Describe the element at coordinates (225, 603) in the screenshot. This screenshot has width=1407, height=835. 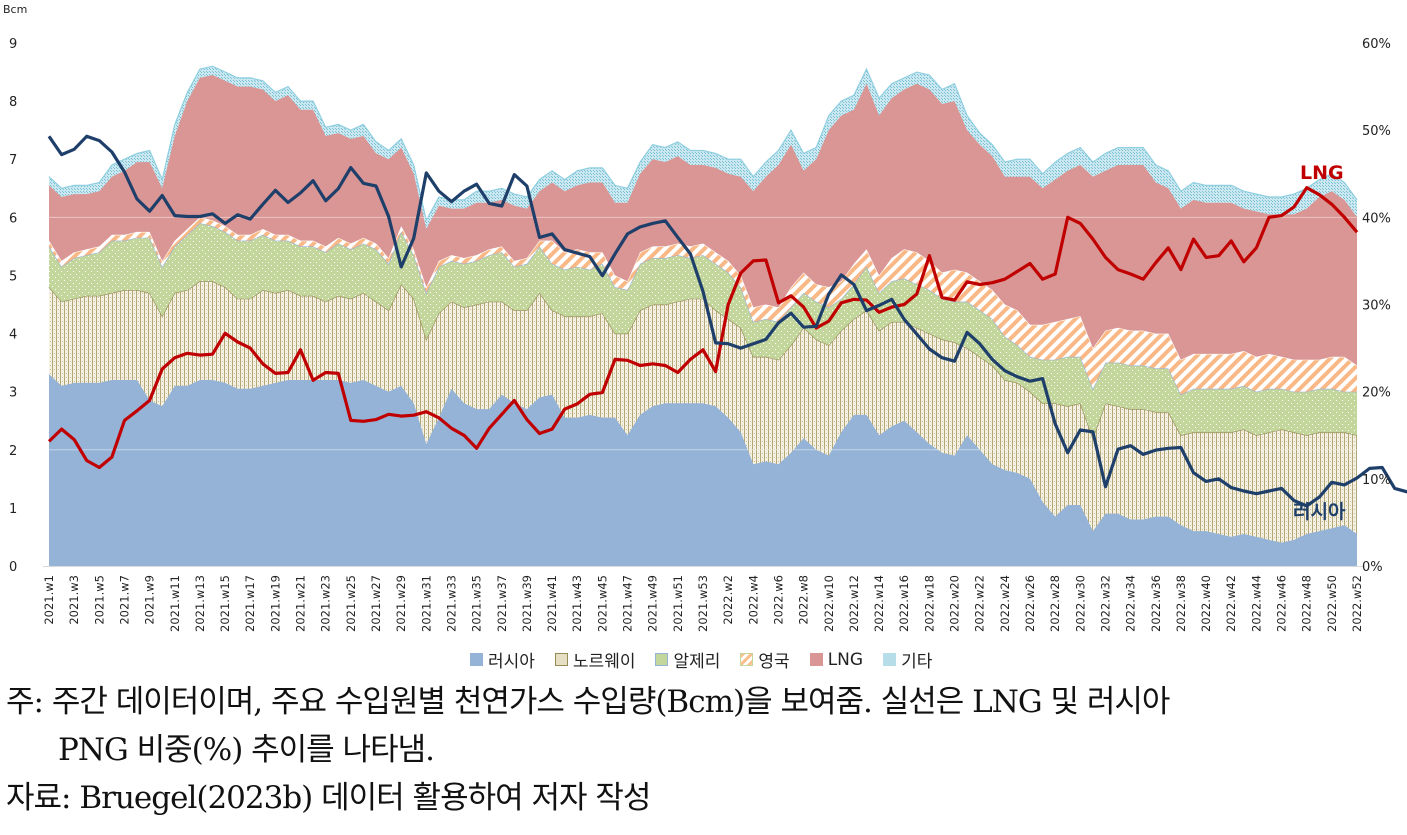
I see `x-tick-label: 2021.w15` at that location.